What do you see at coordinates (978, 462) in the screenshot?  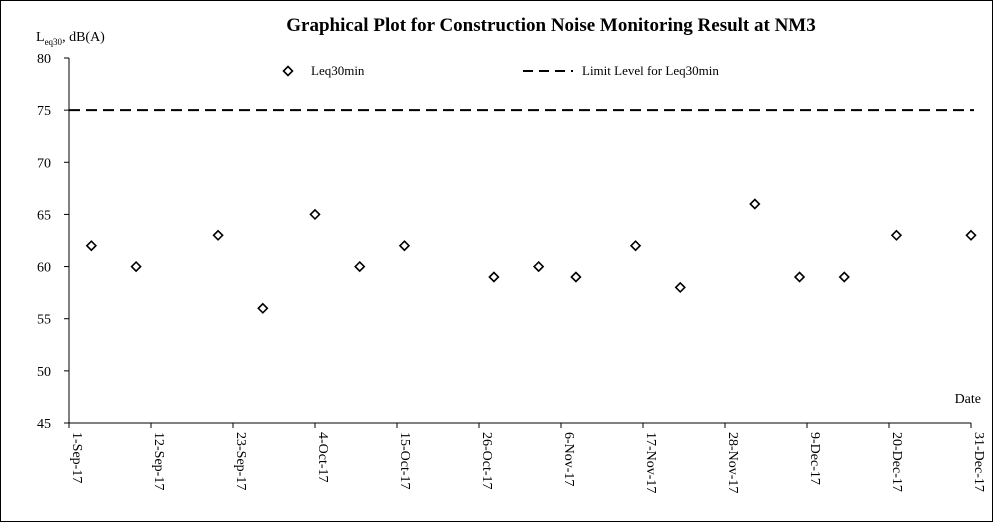 I see `x-tick-label: 31-Dec-17` at bounding box center [978, 462].